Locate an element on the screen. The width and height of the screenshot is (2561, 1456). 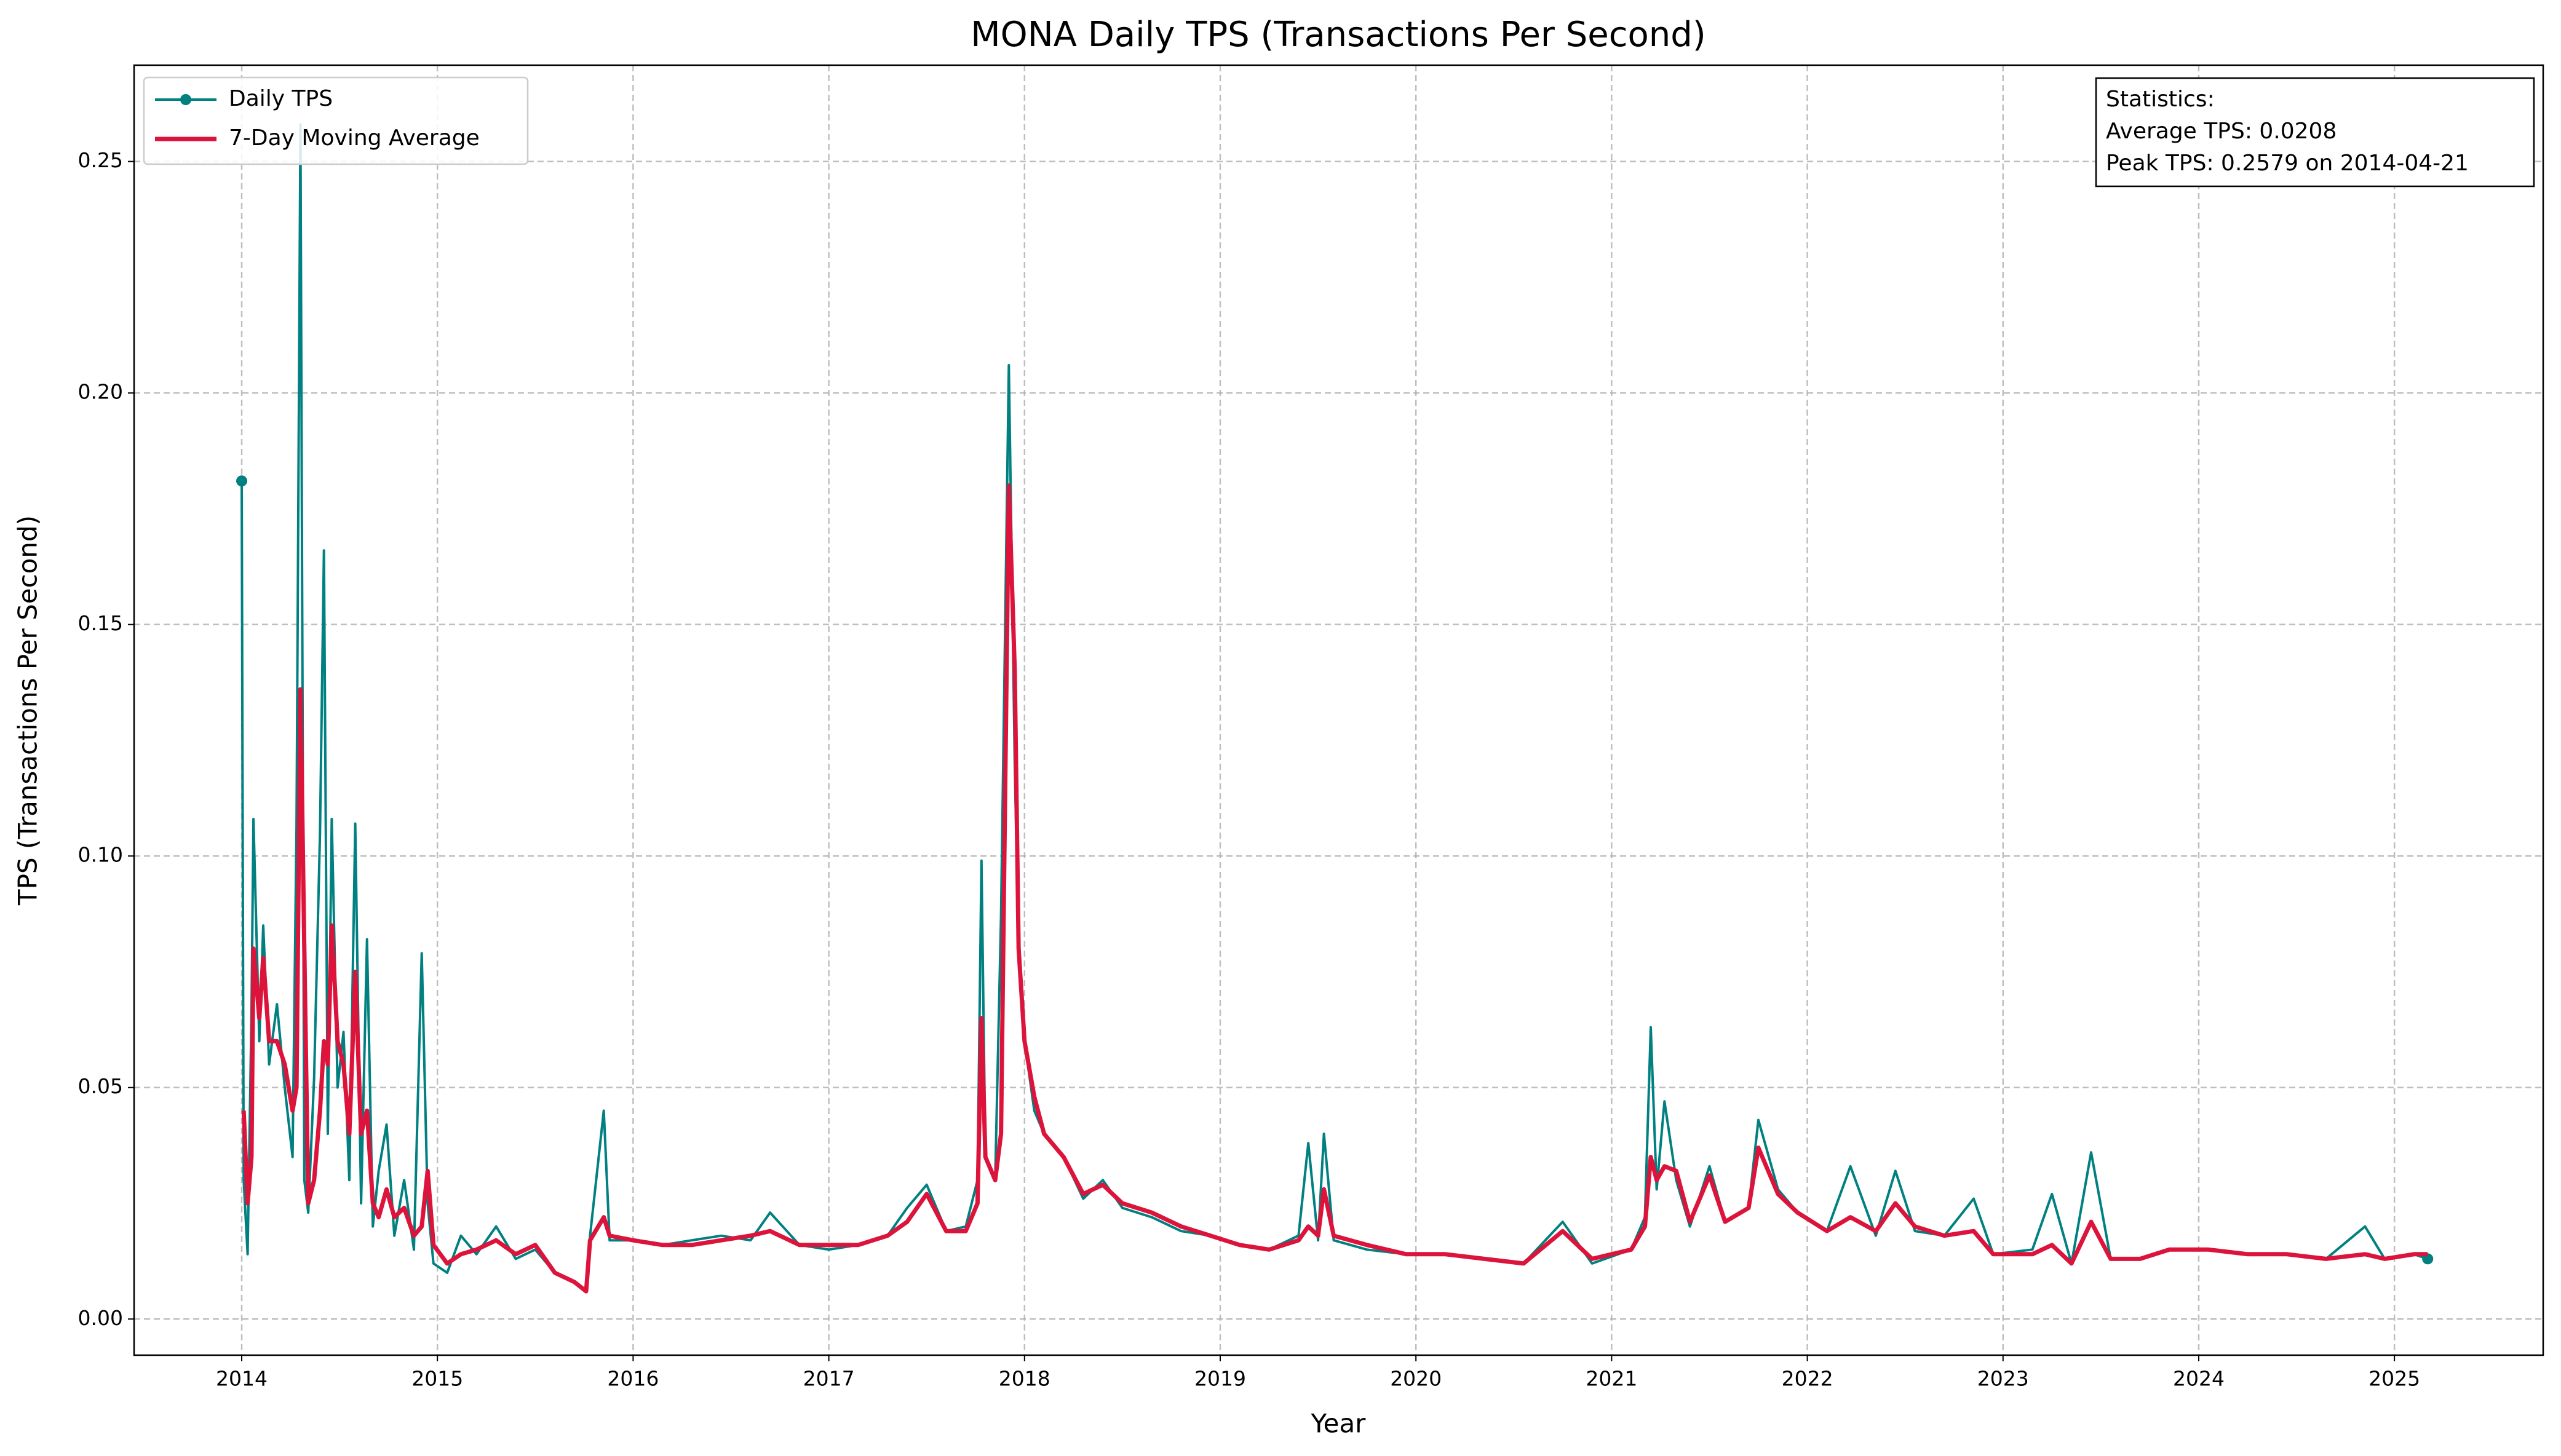
y-tick-label: 0.00 is located at coordinates (101, 1318).